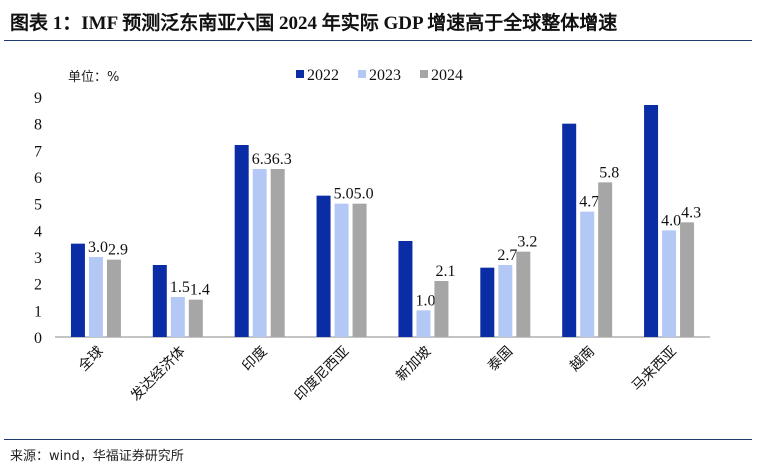  Describe the element at coordinates (589, 202) in the screenshot. I see `data-label: 4.7` at that location.